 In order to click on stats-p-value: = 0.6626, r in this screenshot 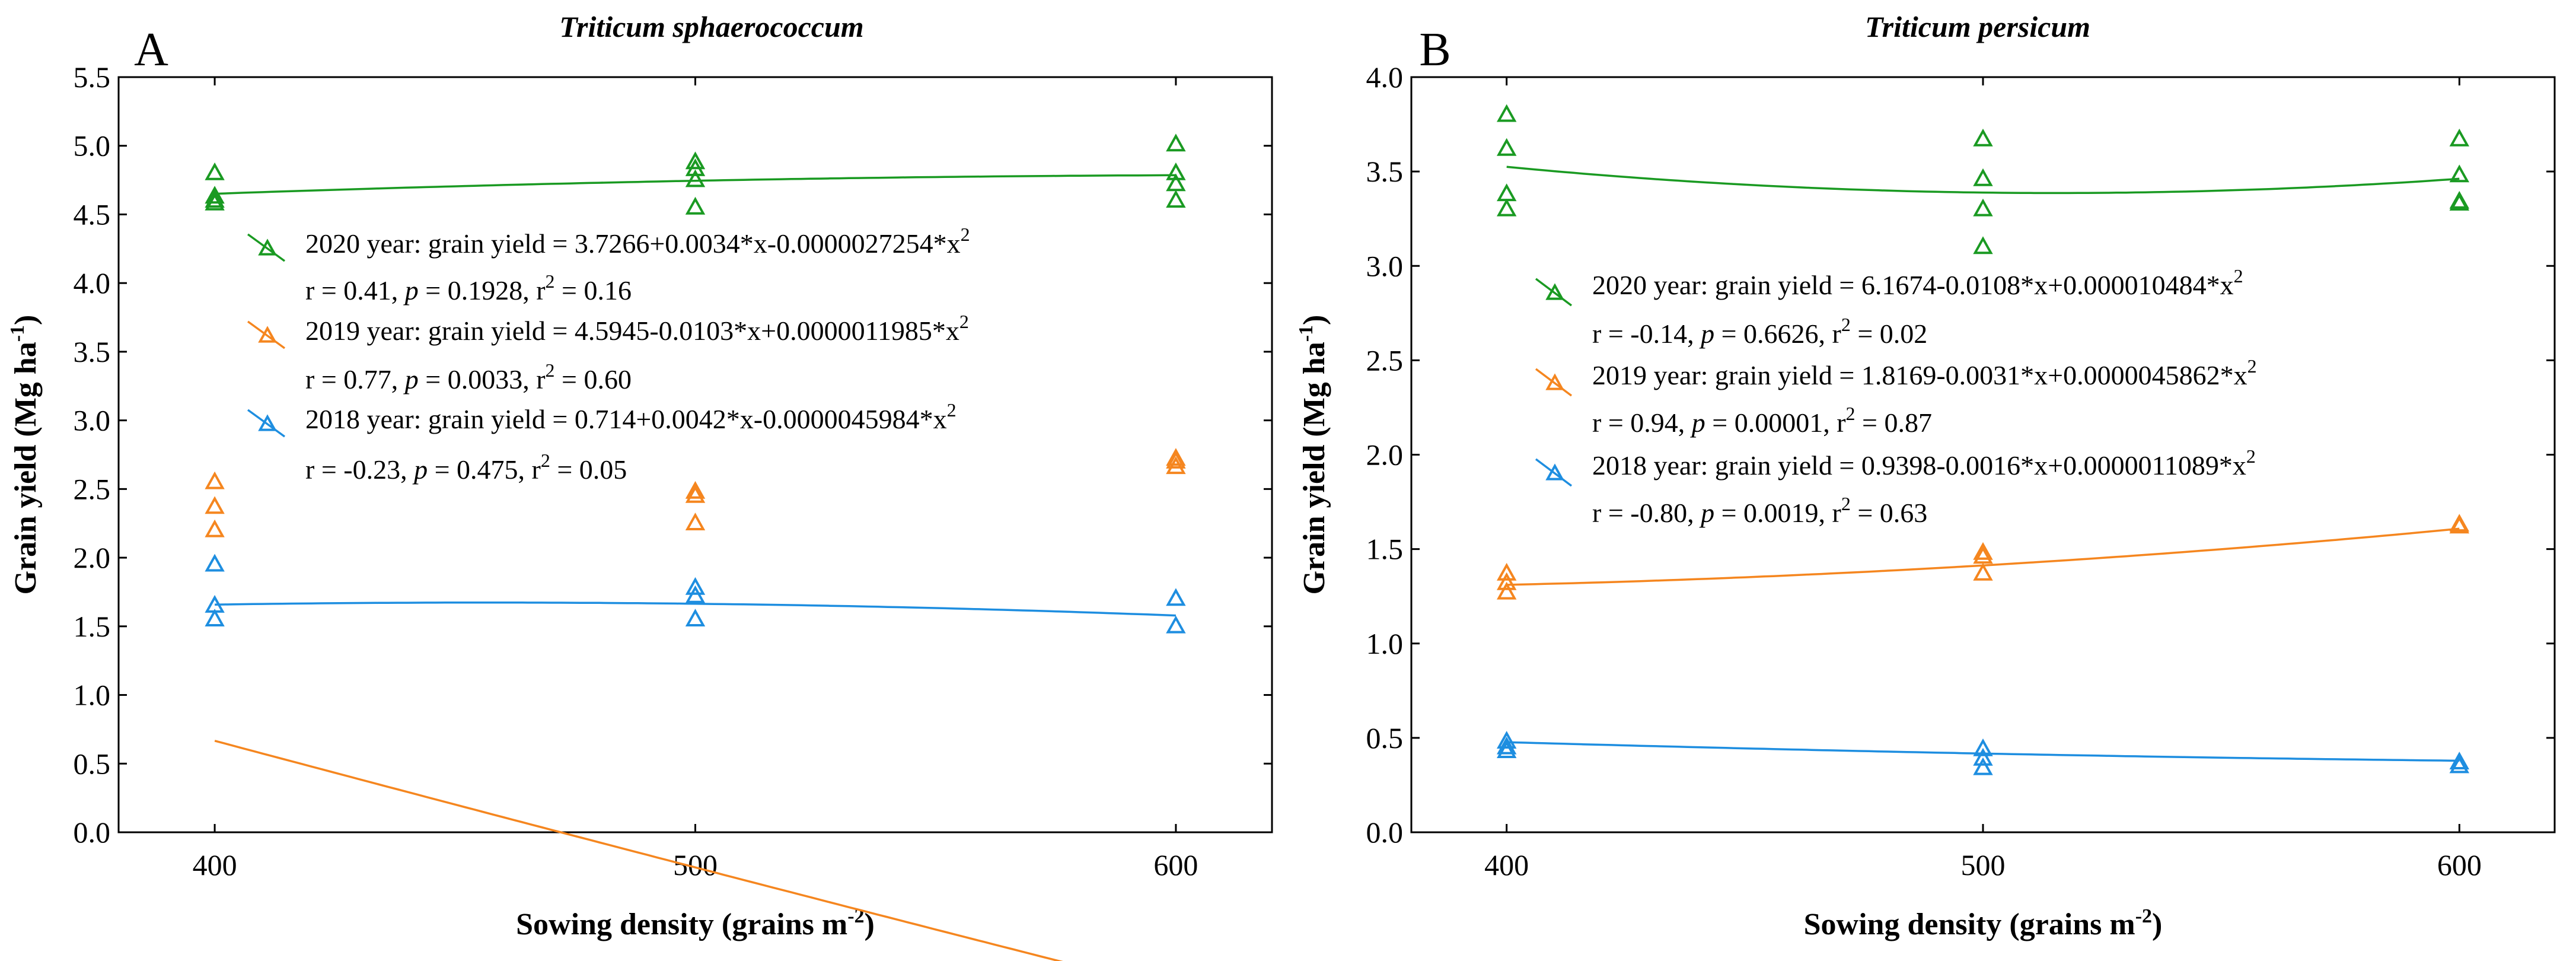, I will do `click(1777, 334)`.